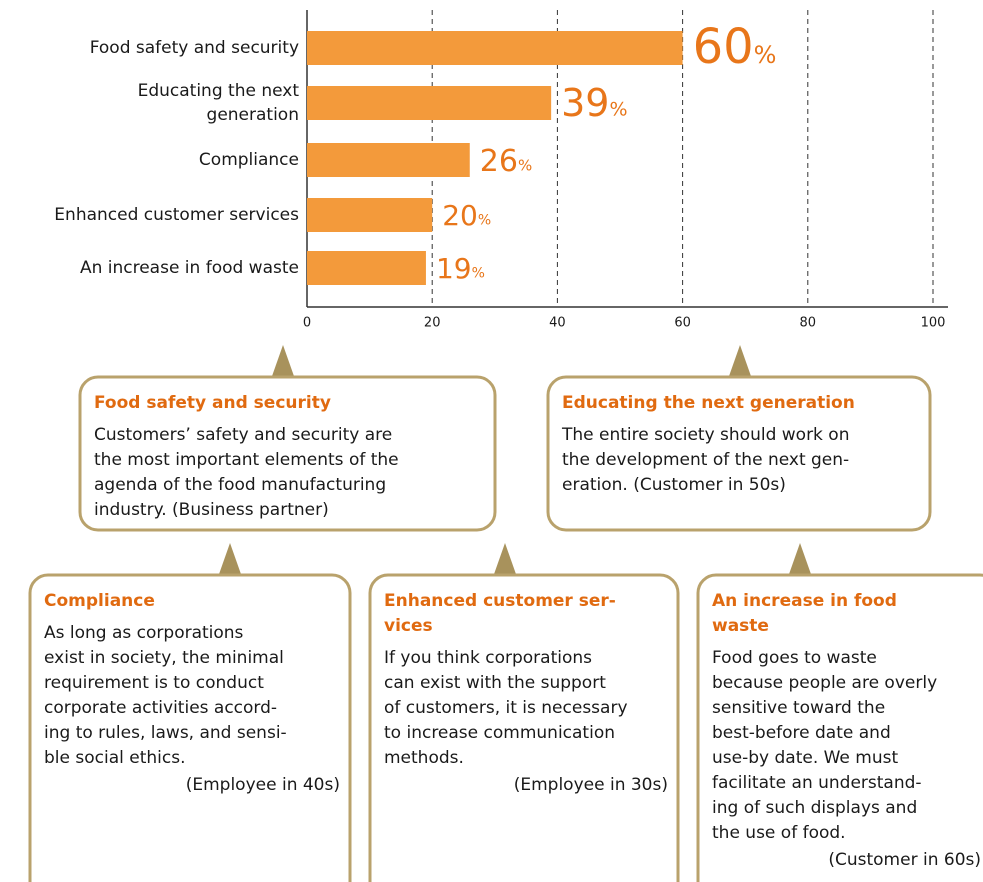 The height and width of the screenshot is (882, 983). I want to click on callout-attribution: (Customer in 60s), so click(904, 860).